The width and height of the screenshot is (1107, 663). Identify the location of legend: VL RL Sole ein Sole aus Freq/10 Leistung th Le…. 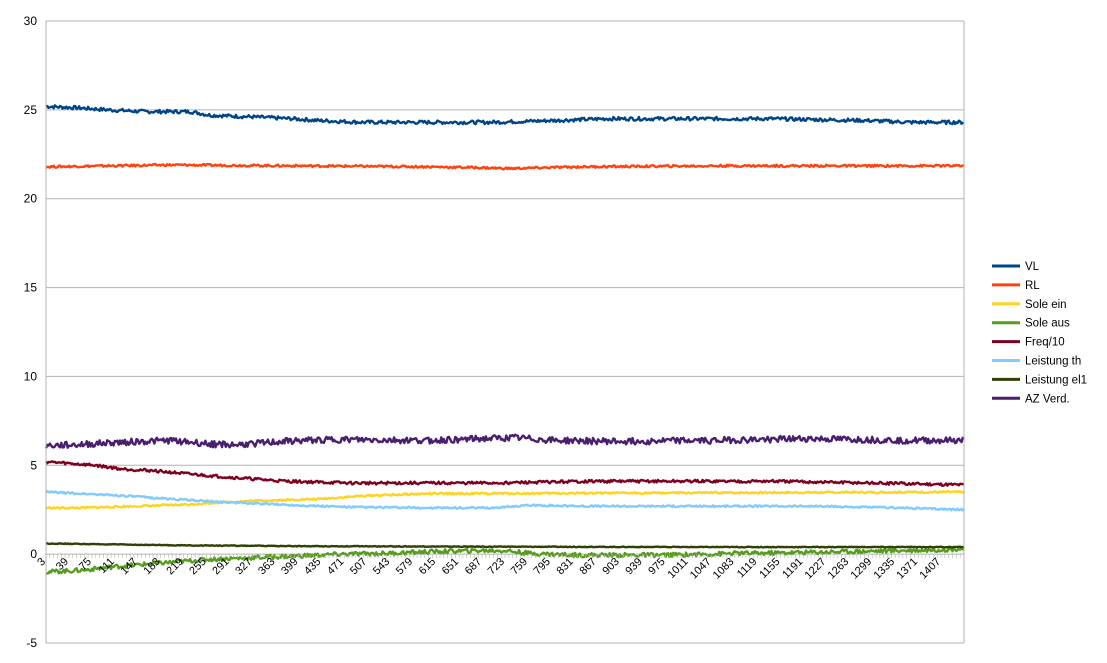
(1039, 333).